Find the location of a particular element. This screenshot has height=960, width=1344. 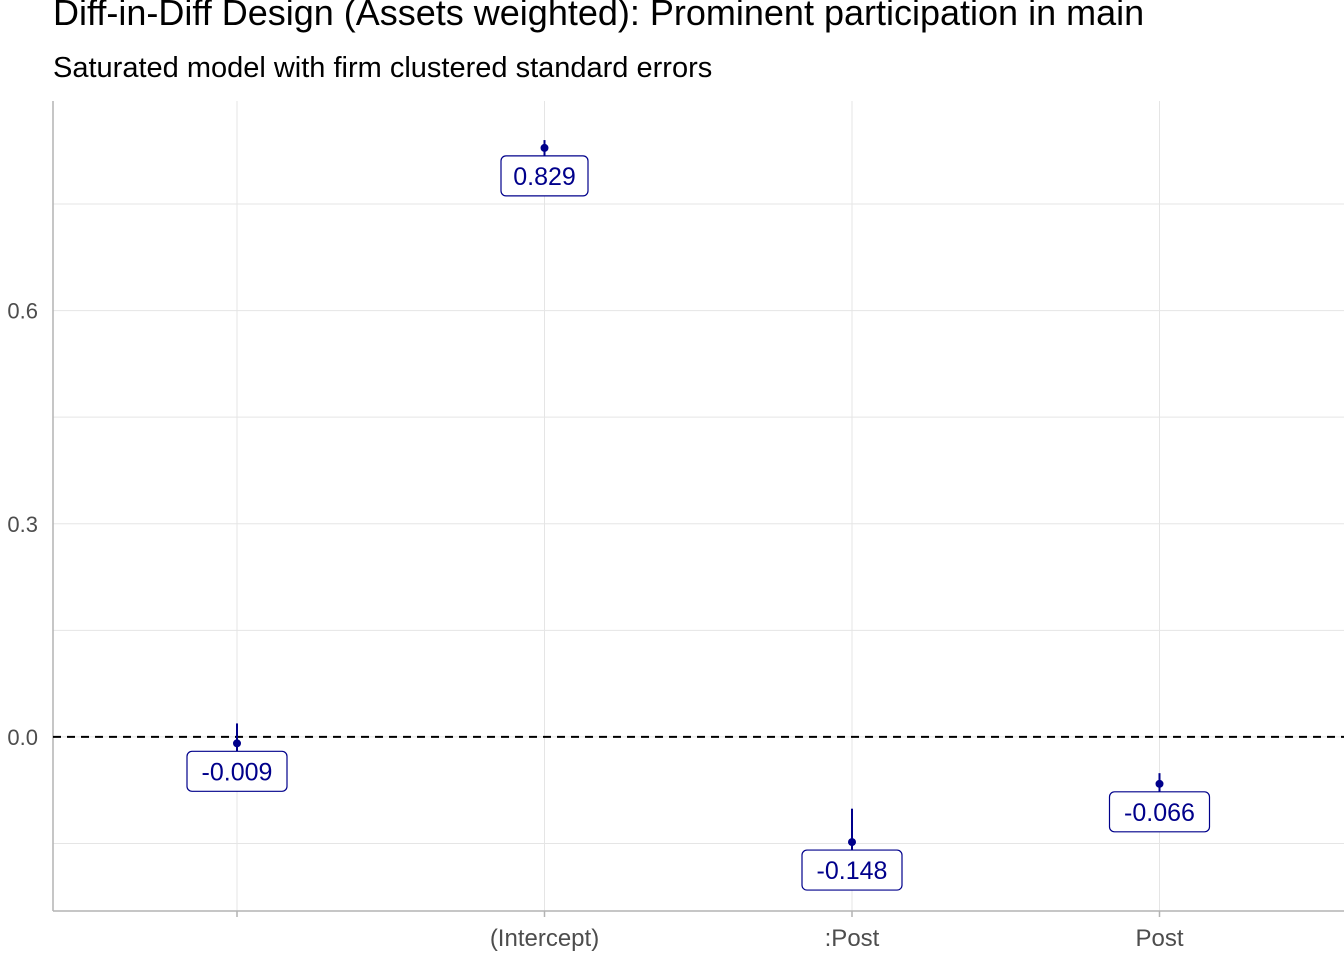

data-label: -0.148 is located at coordinates (852, 871).